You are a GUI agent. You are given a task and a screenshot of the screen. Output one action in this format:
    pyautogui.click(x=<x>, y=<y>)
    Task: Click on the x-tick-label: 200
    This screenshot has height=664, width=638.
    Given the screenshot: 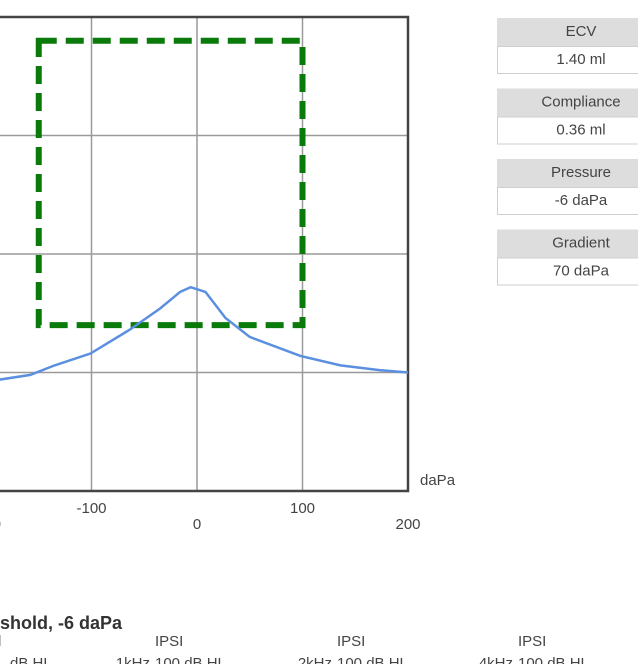 What is the action you would take?
    pyautogui.click(x=407, y=524)
    